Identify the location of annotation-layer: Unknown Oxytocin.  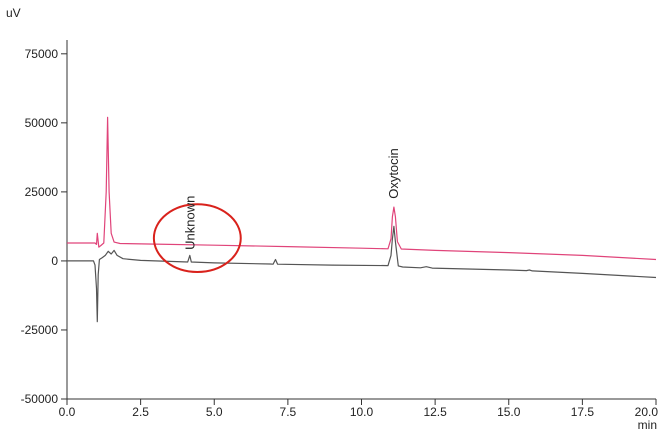
(276, 210).